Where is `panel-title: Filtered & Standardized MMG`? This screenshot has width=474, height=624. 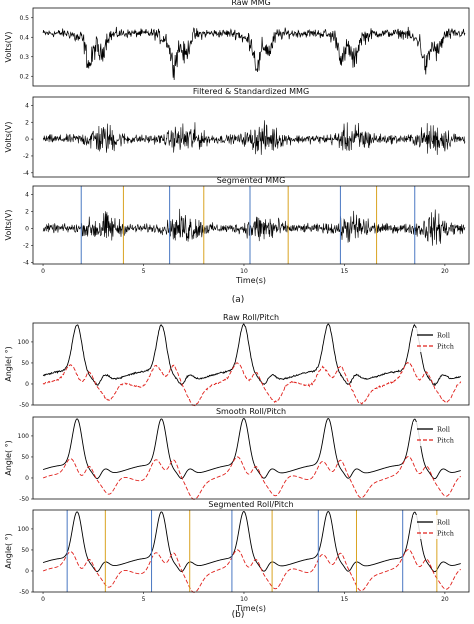
panel-title: Filtered & Standardized MMG is located at coordinates (251, 91).